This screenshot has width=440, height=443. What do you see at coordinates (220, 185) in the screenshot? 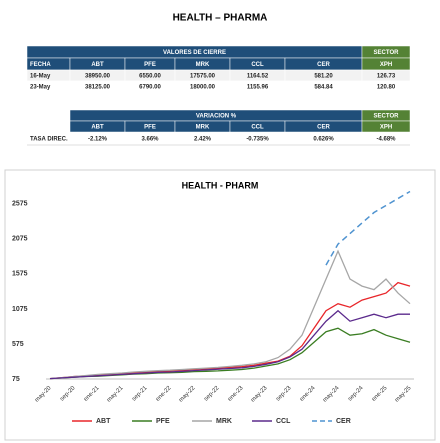
I see `chart-title: HEALTH - PHARM` at bounding box center [220, 185].